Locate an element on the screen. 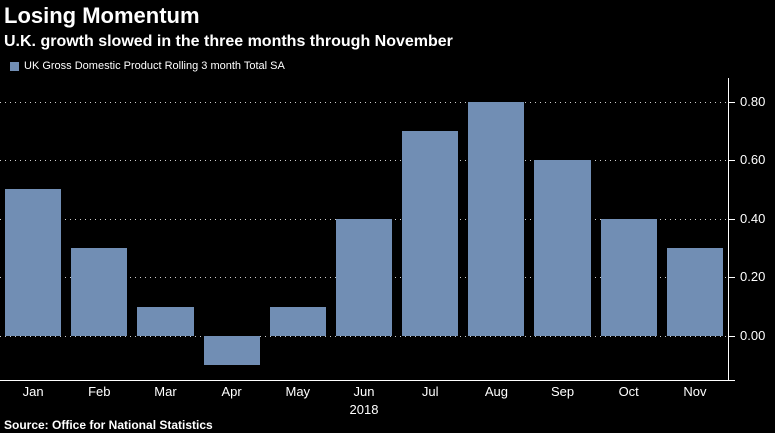  source-label: Source: Office for National Statistics is located at coordinates (108, 425).